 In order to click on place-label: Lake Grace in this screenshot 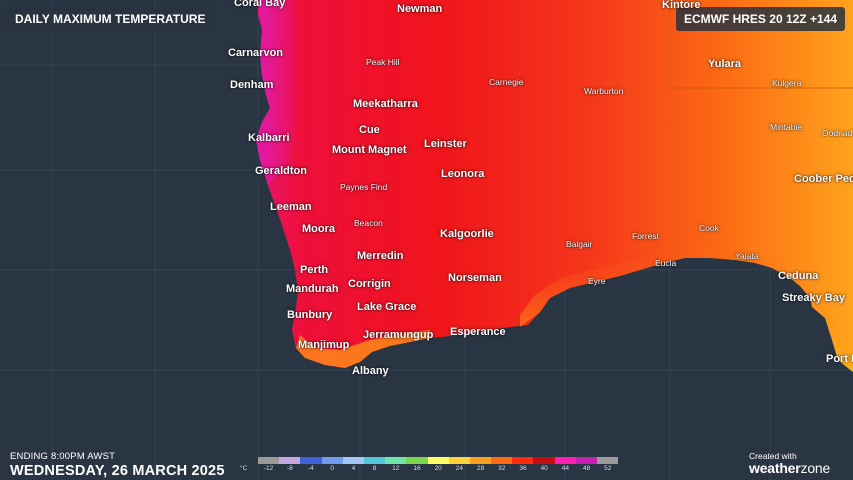, I will do `click(387, 307)`.